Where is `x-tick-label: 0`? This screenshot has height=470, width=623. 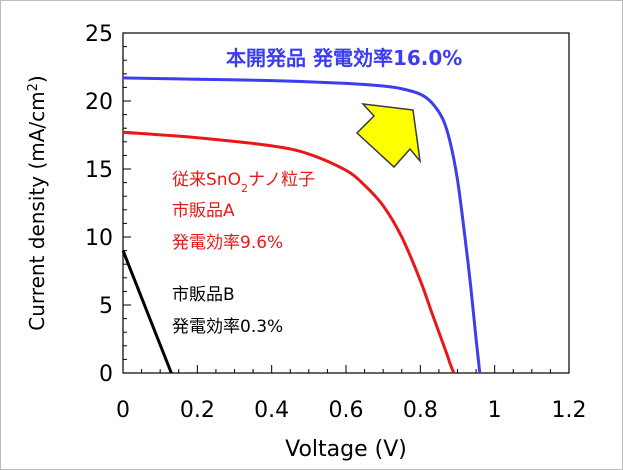
x-tick-label: 0 is located at coordinates (123, 410).